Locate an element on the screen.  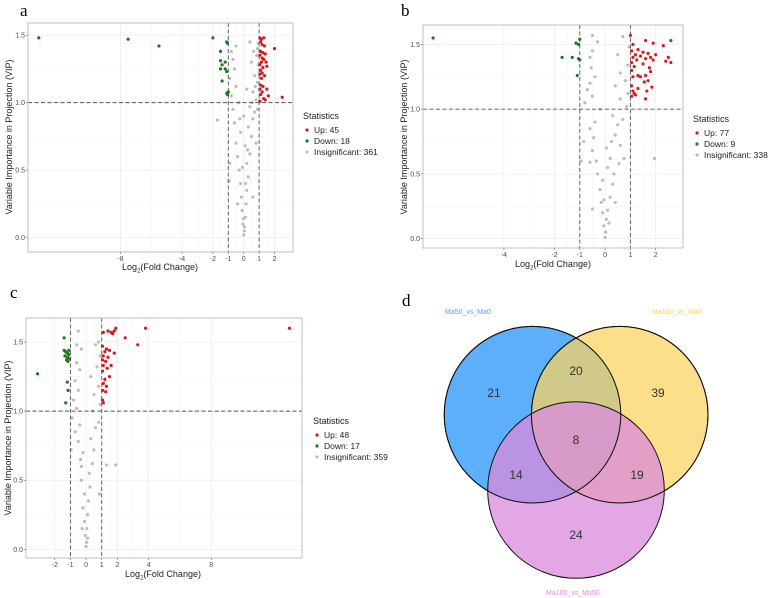
venn-count-ma50-ma0-ma100-ma50: 14 is located at coordinates (516, 475).